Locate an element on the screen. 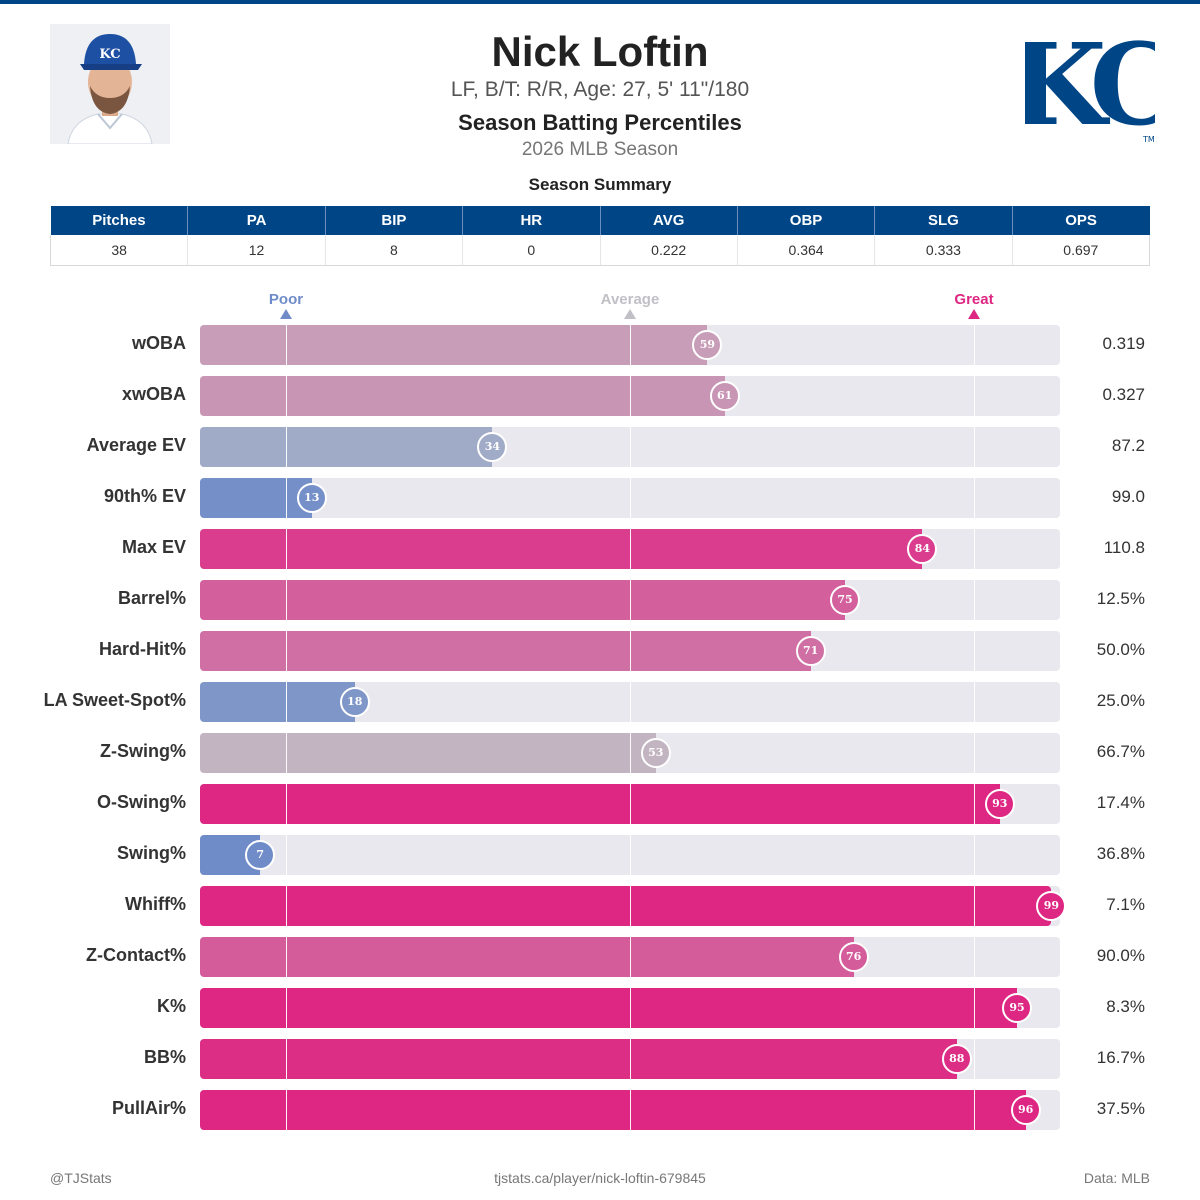  percentile-bubble: 95 is located at coordinates (1017, 1008).